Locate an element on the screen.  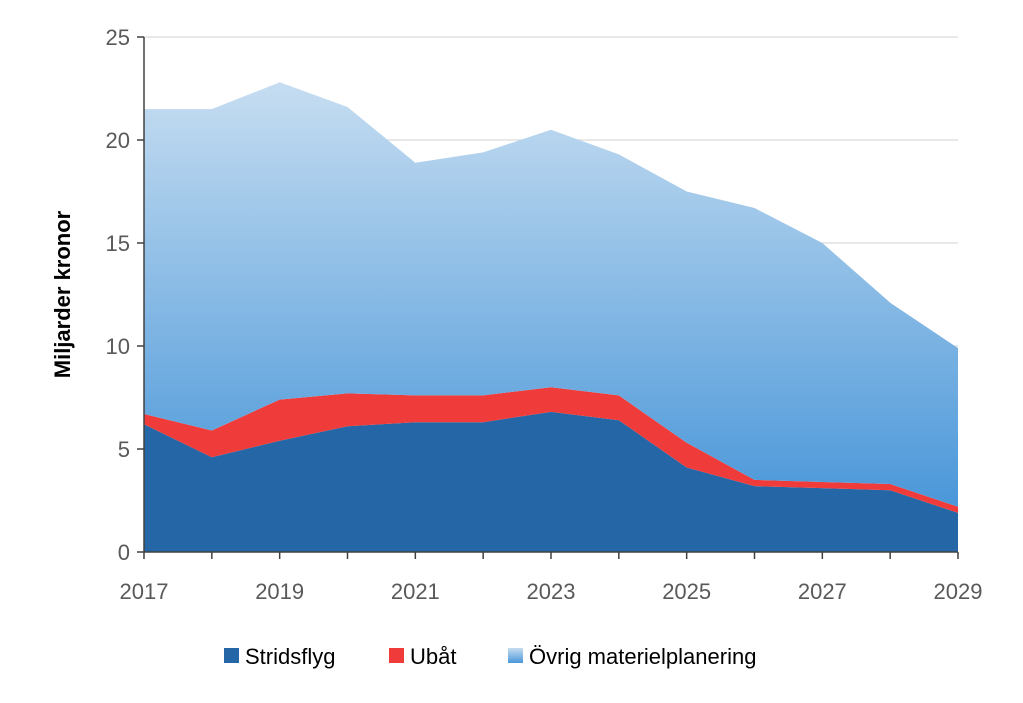
legend: Stridsflyg Ubåt Övrig materielplanering is located at coordinates (490, 656).